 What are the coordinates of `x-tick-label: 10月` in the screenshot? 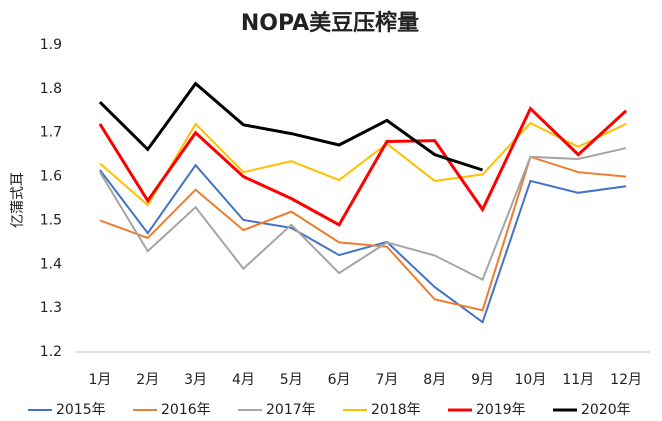 It's located at (531, 380).